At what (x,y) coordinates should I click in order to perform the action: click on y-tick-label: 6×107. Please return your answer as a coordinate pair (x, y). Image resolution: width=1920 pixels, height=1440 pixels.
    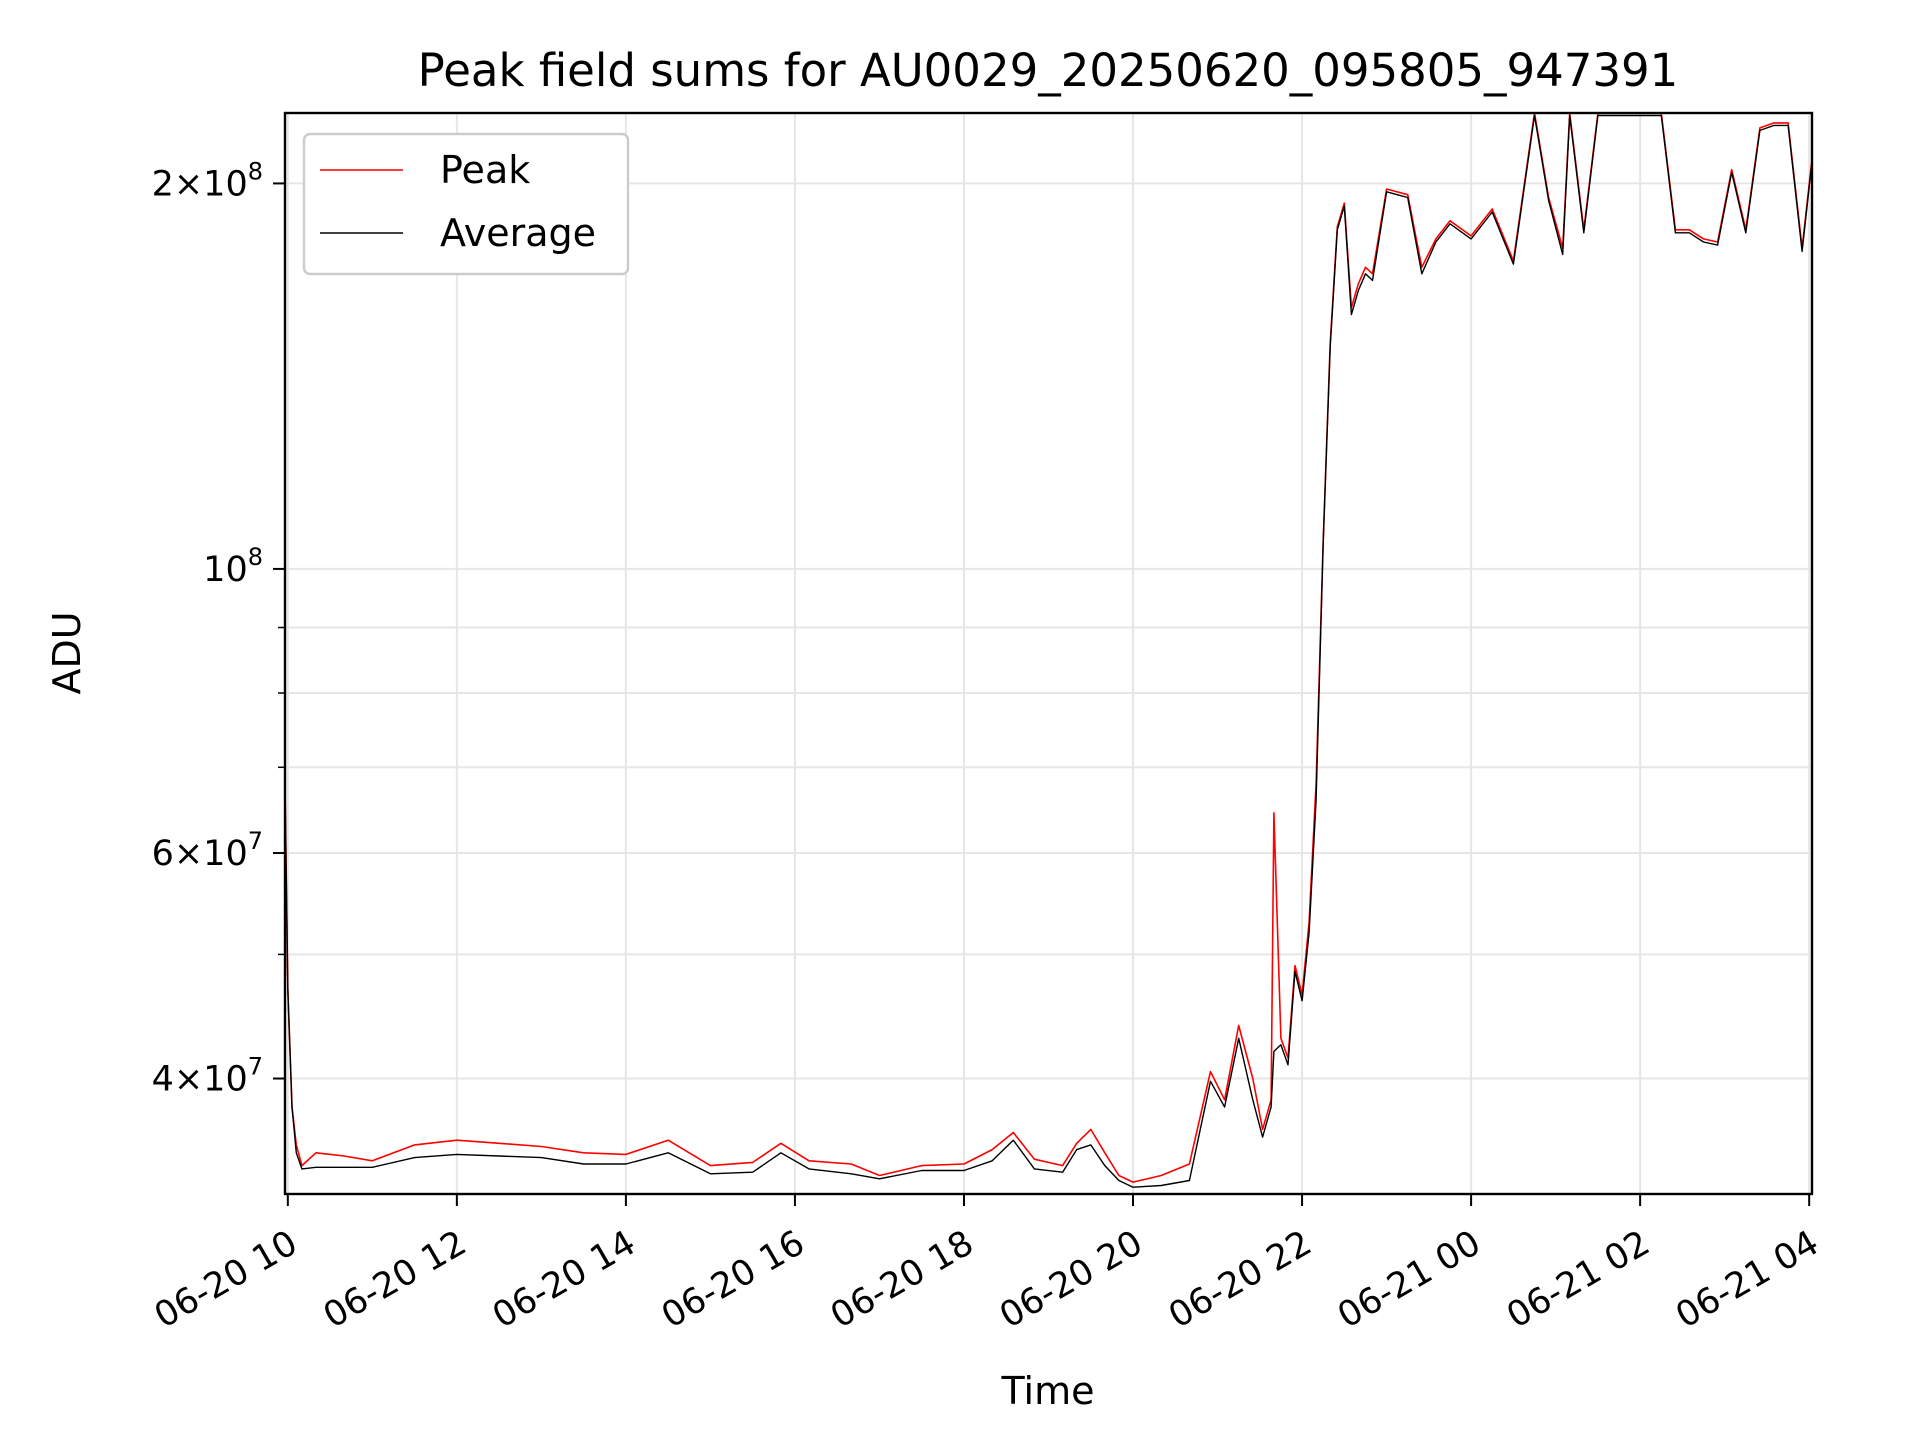
    Looking at the image, I should click on (207, 850).